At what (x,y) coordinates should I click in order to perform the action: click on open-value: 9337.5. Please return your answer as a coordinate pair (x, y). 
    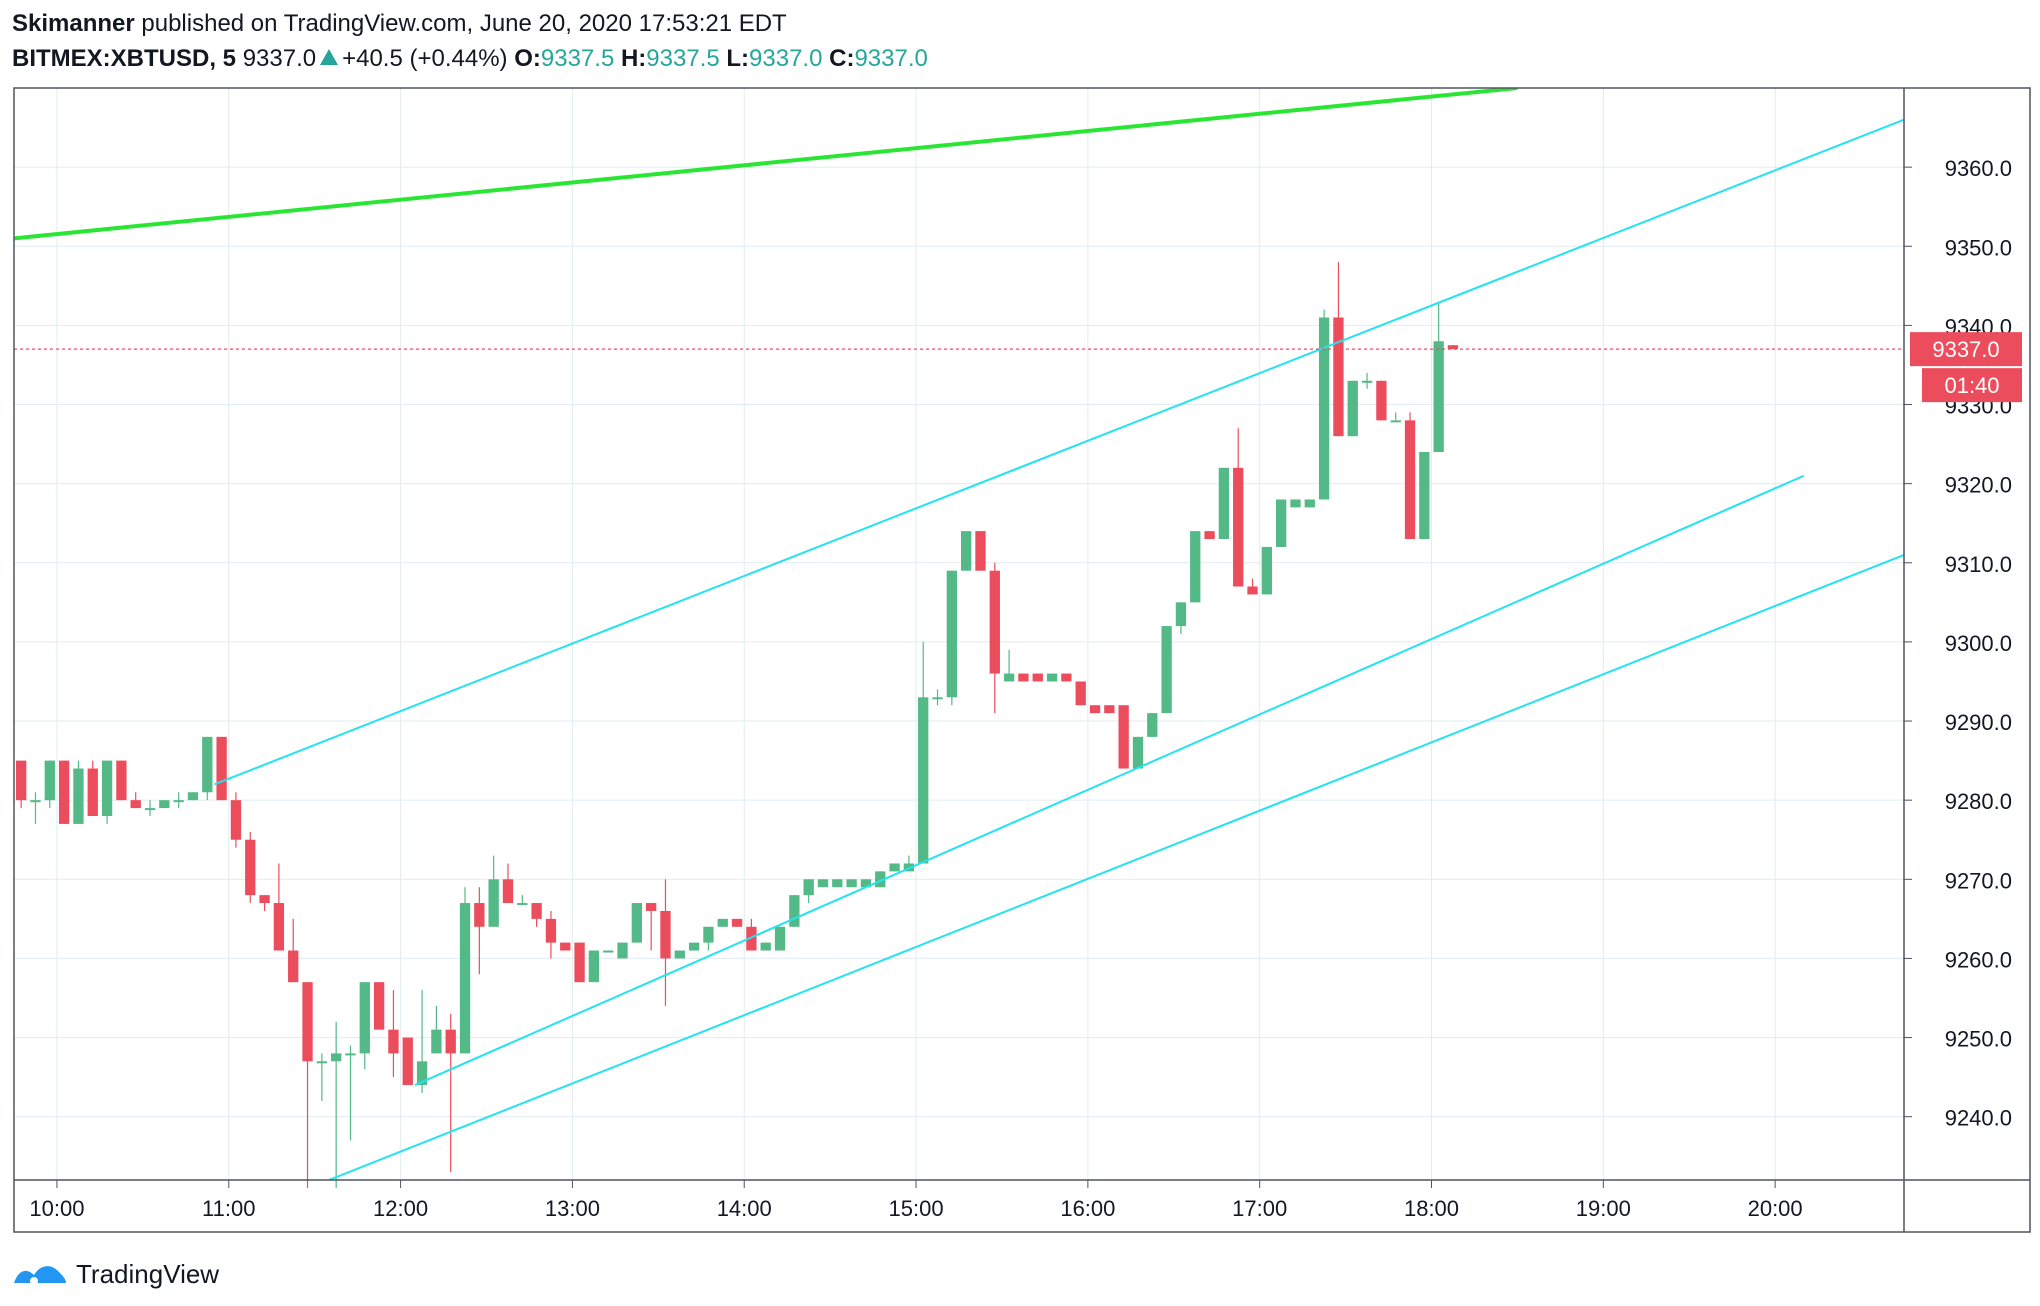
    Looking at the image, I should click on (577, 58).